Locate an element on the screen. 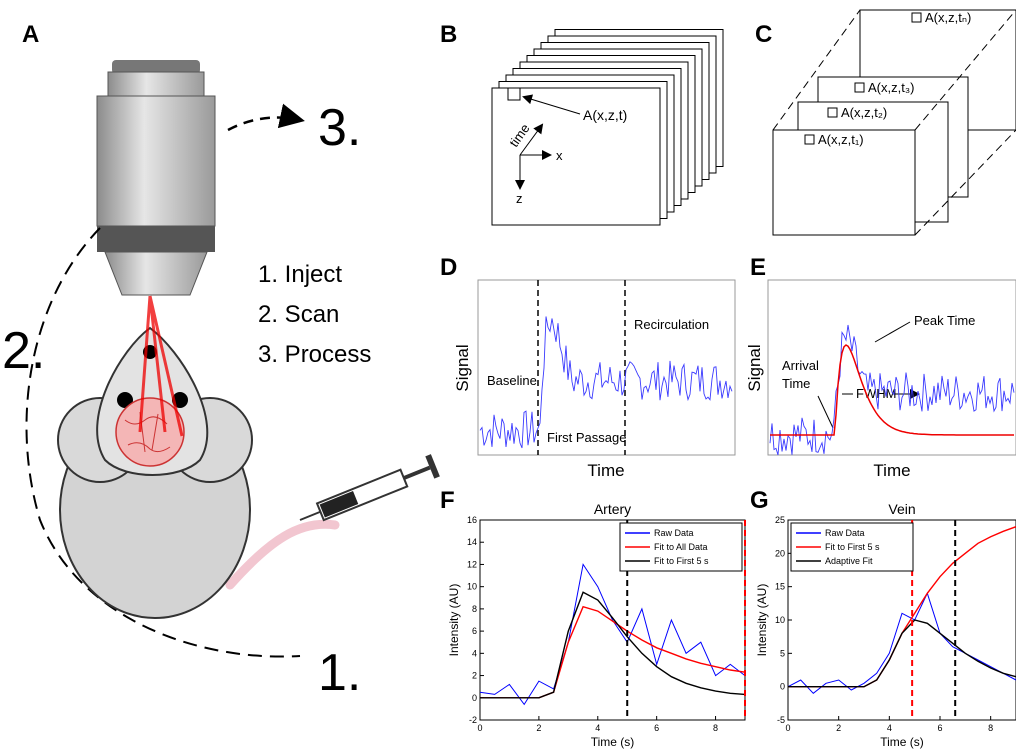 This screenshot has width=1016, height=751. tail is located at coordinates (282, 554).